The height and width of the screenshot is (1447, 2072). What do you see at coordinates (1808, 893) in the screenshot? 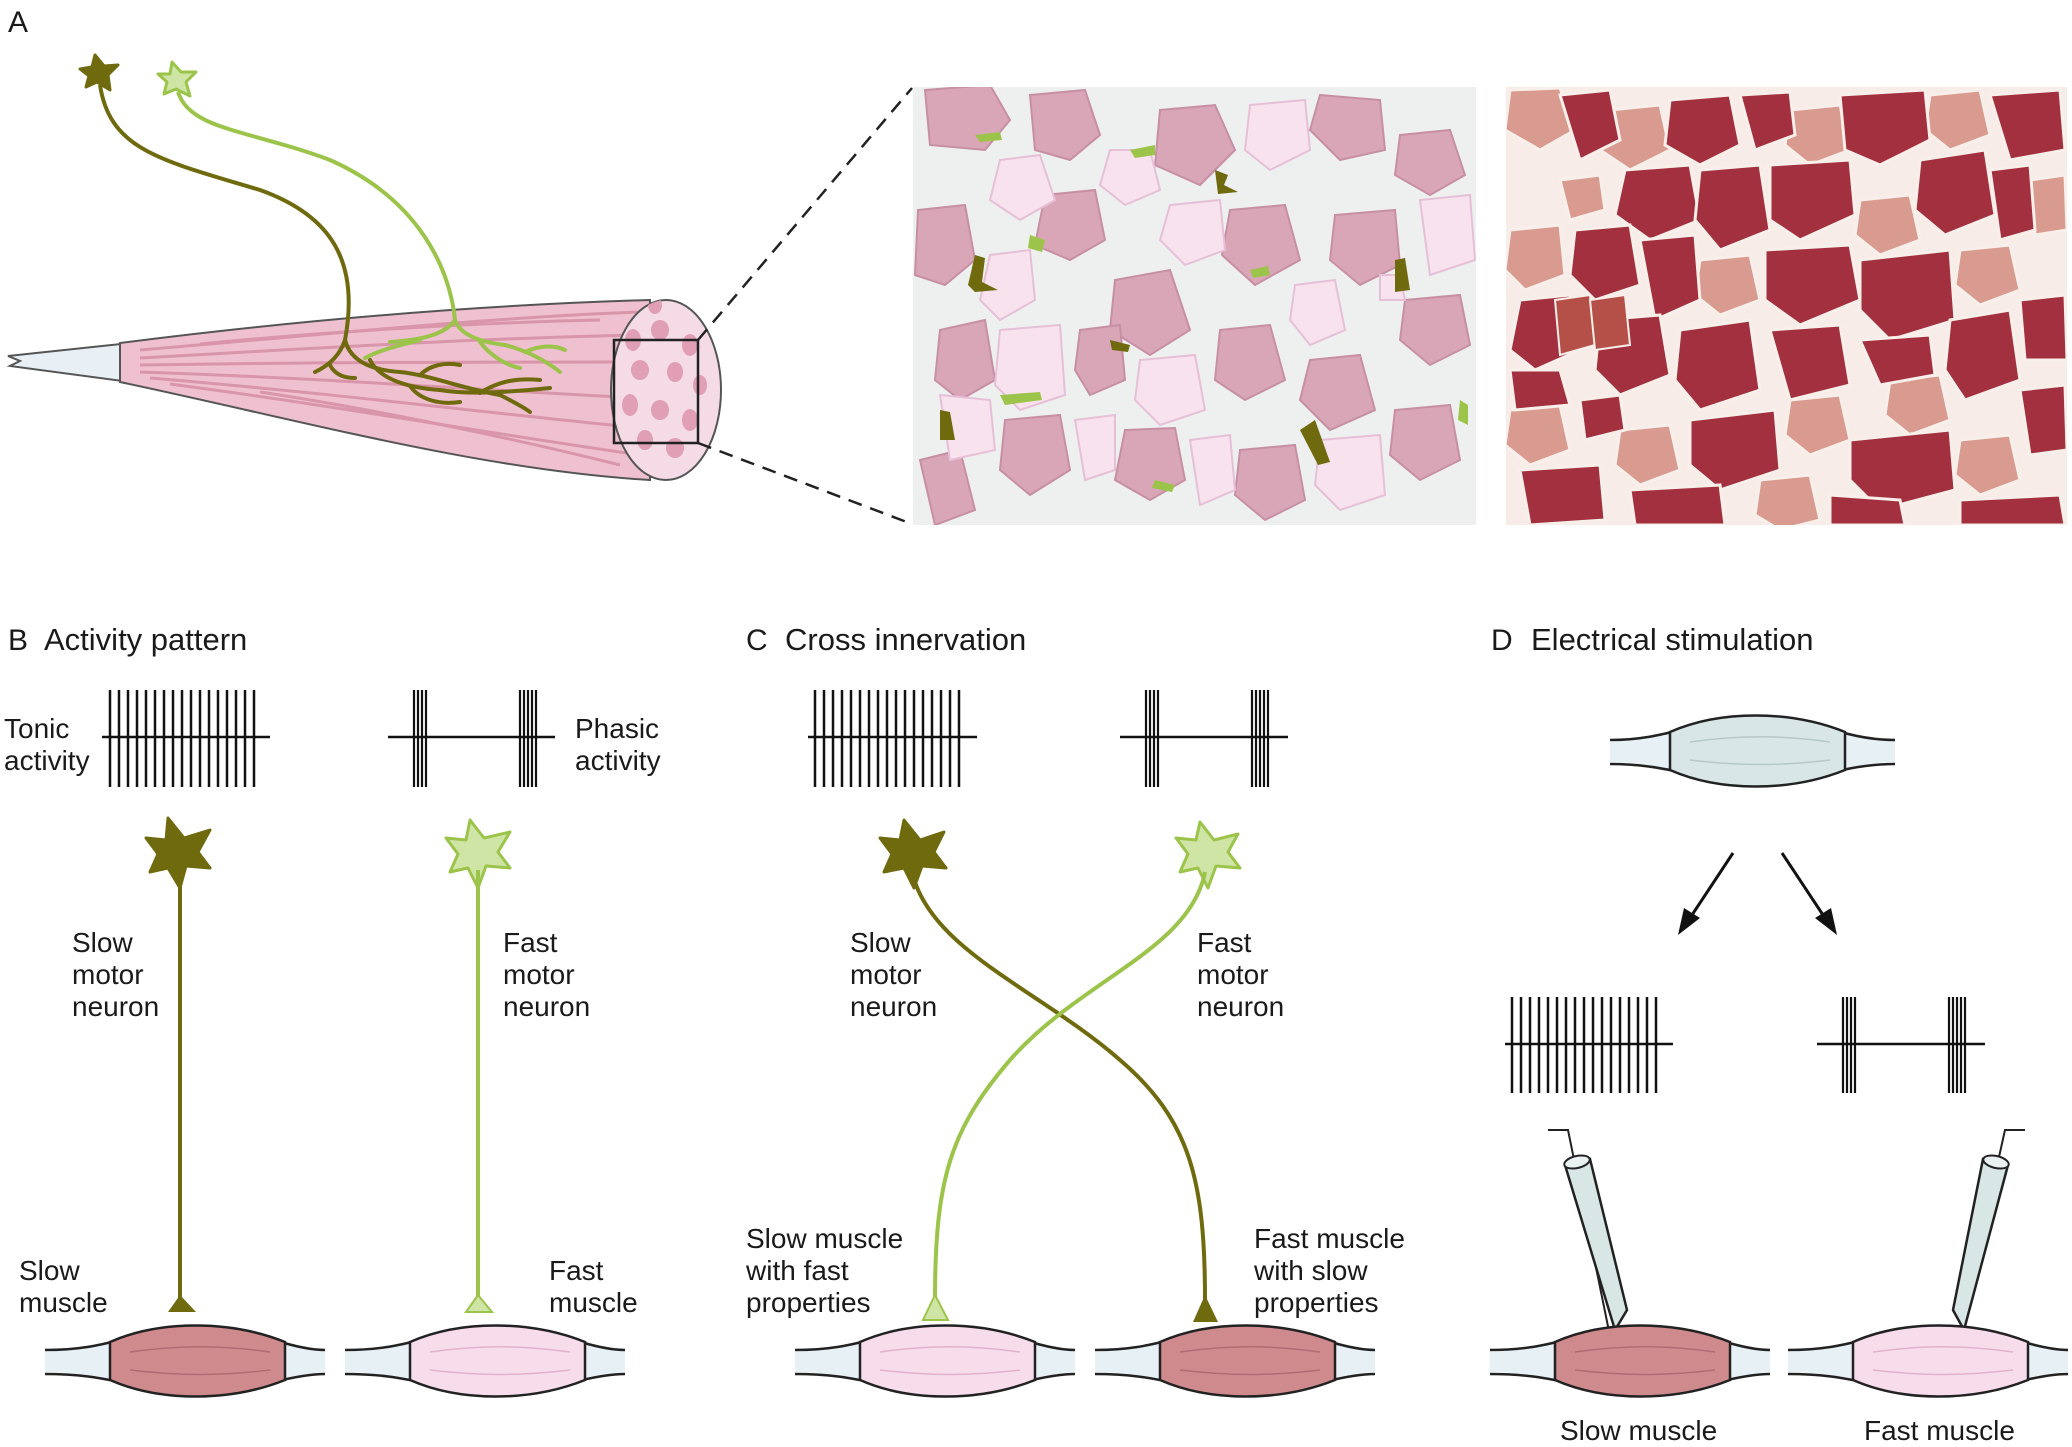
I see `arrow-to-fast` at bounding box center [1808, 893].